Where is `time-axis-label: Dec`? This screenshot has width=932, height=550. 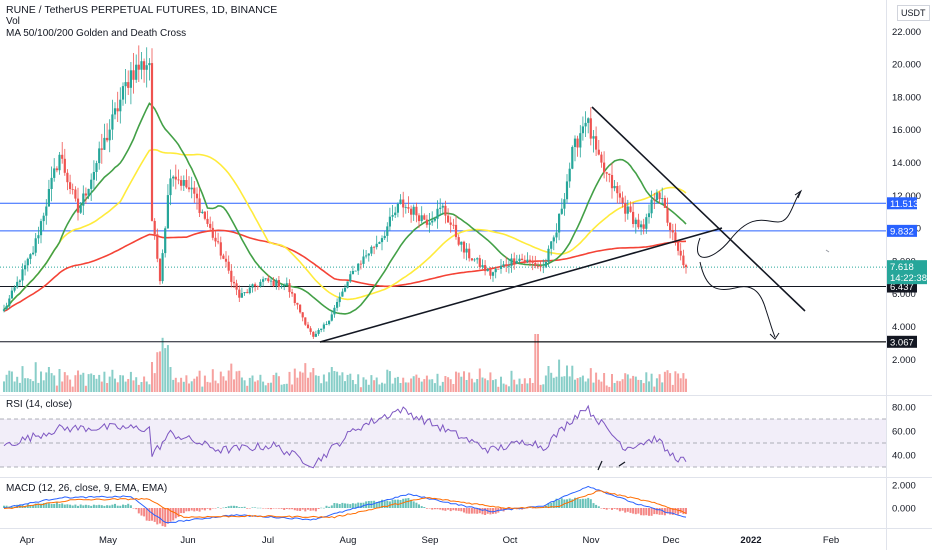
time-axis-label: Dec is located at coordinates (671, 540).